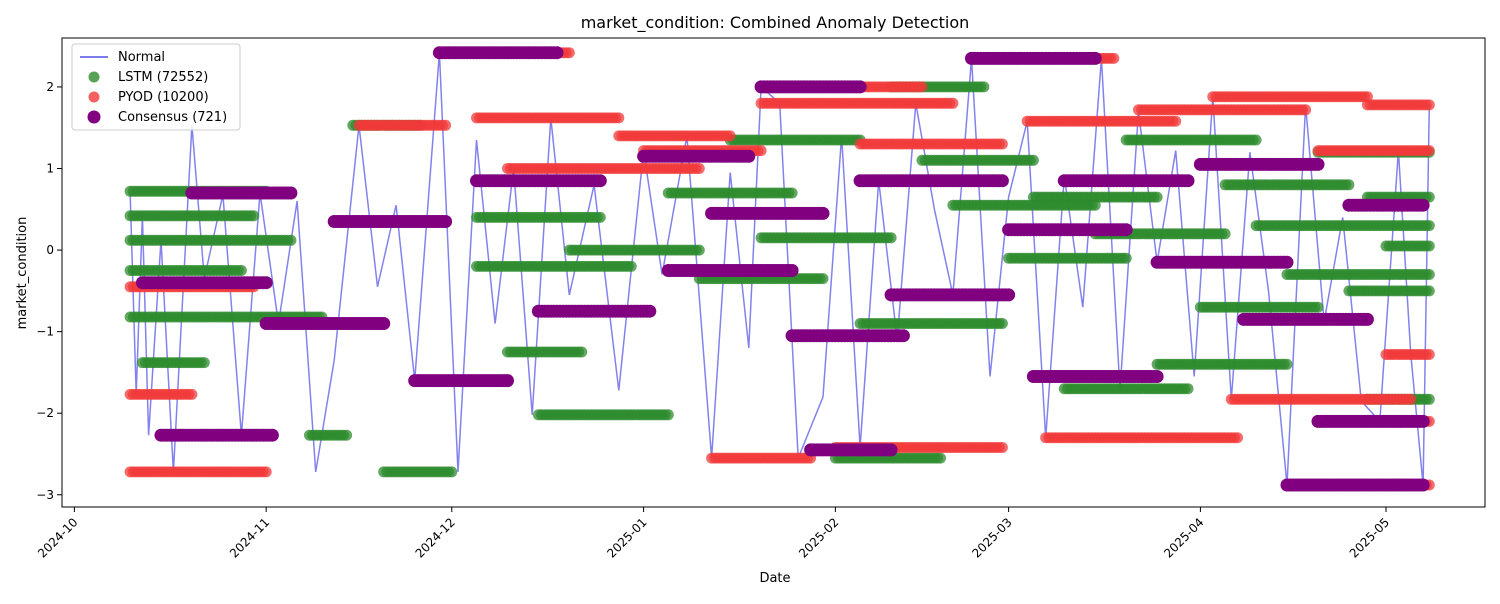 The height and width of the screenshot is (604, 1500). Describe the element at coordinates (249, 537) in the screenshot. I see `x-tick-label: 2024-11` at that location.